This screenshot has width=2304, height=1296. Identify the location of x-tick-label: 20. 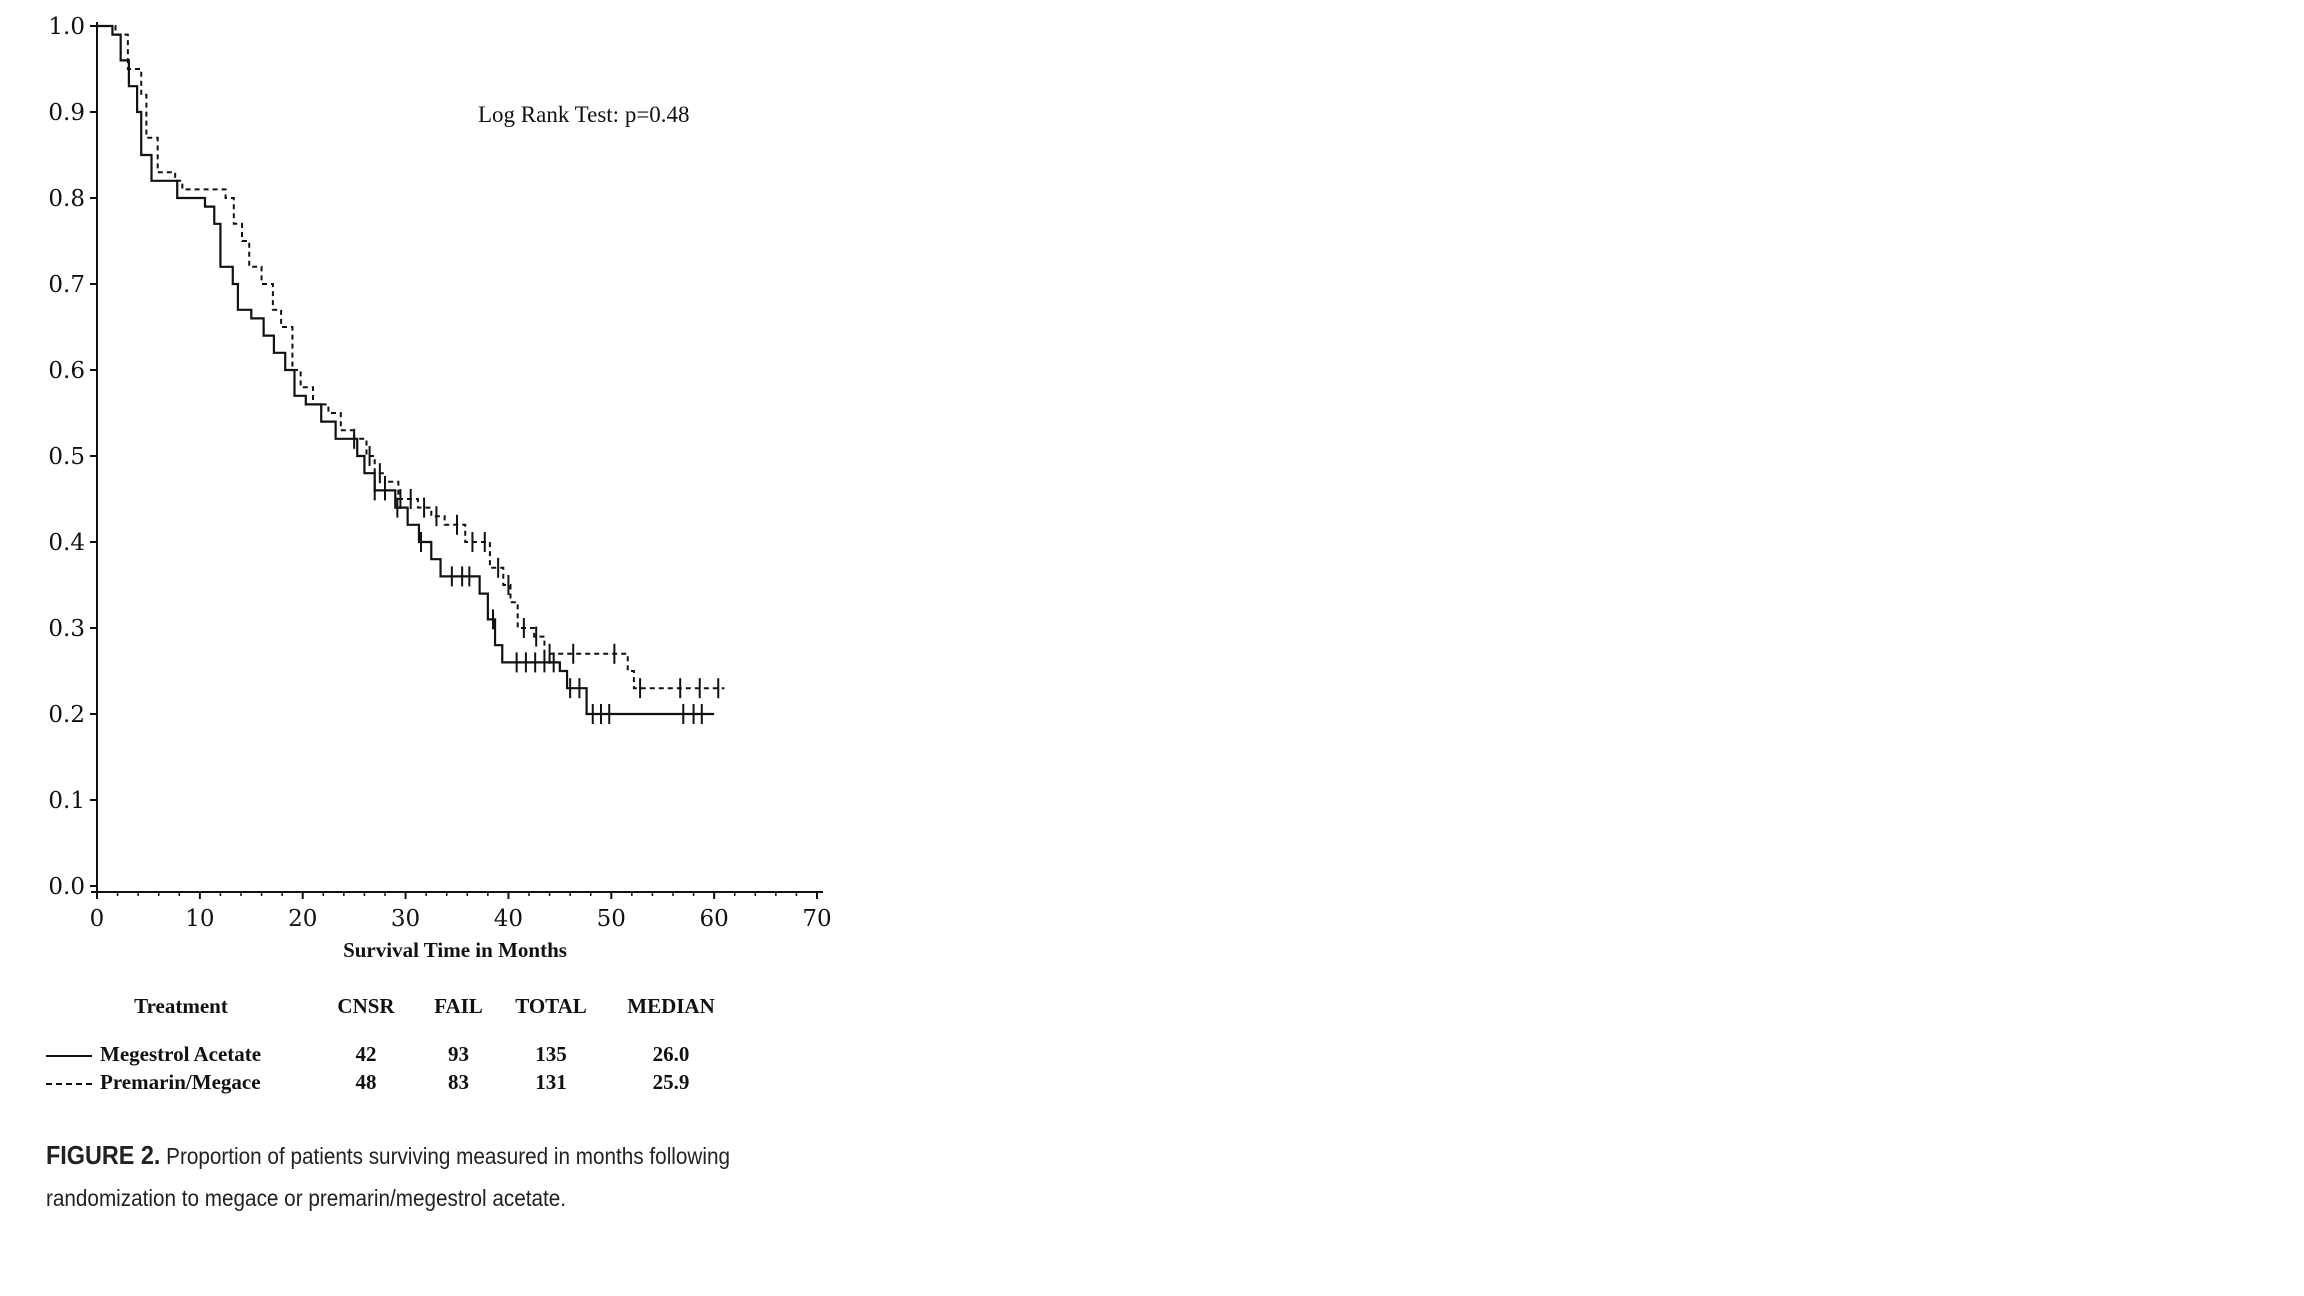
(302, 919).